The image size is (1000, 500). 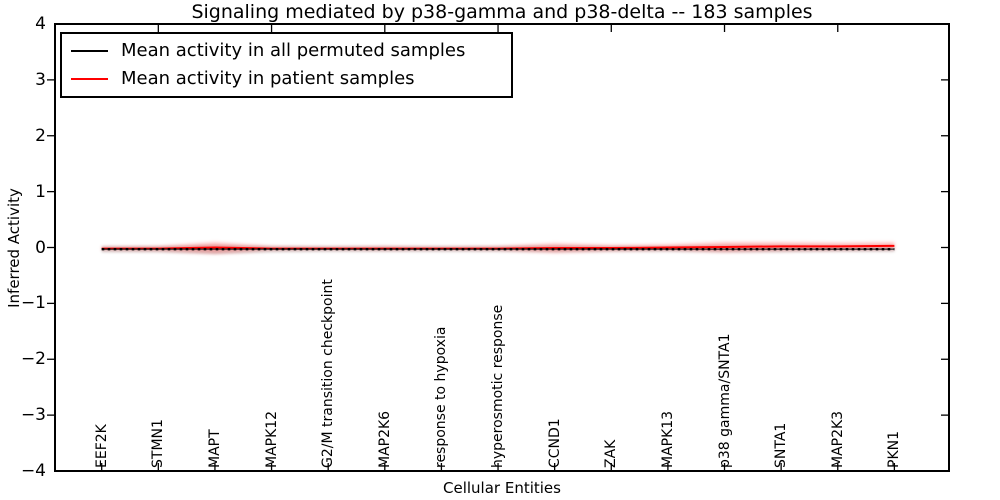 What do you see at coordinates (894, 449) in the screenshot?
I see `x-tick-label: PKN1` at bounding box center [894, 449].